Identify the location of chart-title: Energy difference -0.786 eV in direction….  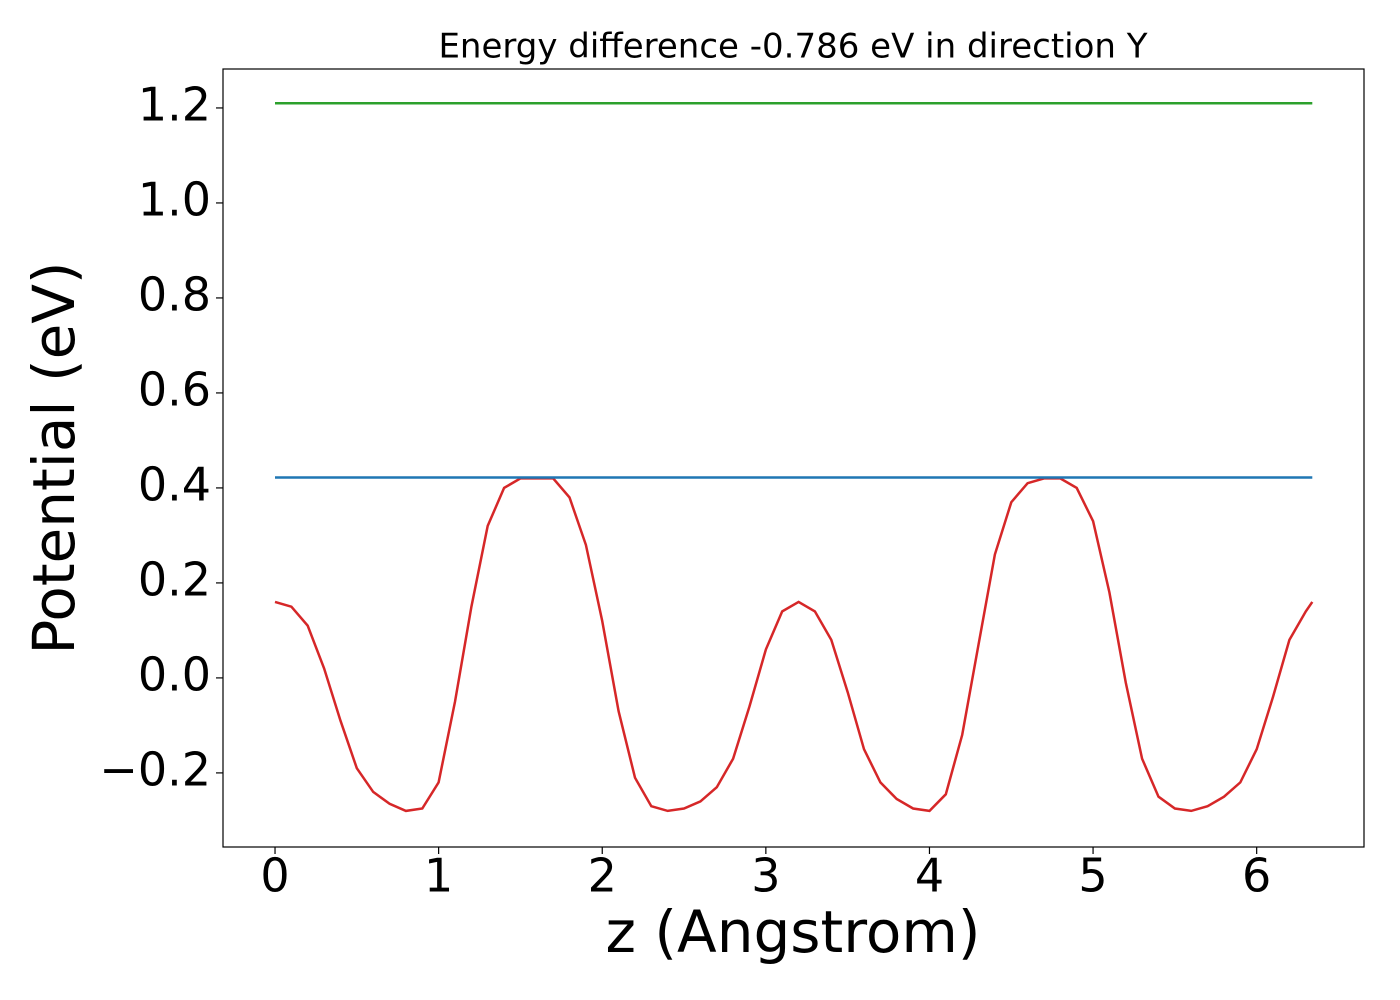
(792, 47).